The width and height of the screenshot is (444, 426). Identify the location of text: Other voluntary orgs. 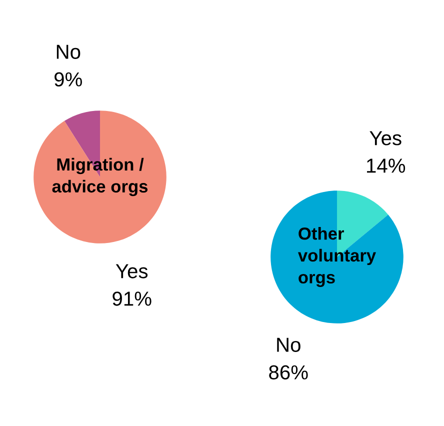
(337, 257).